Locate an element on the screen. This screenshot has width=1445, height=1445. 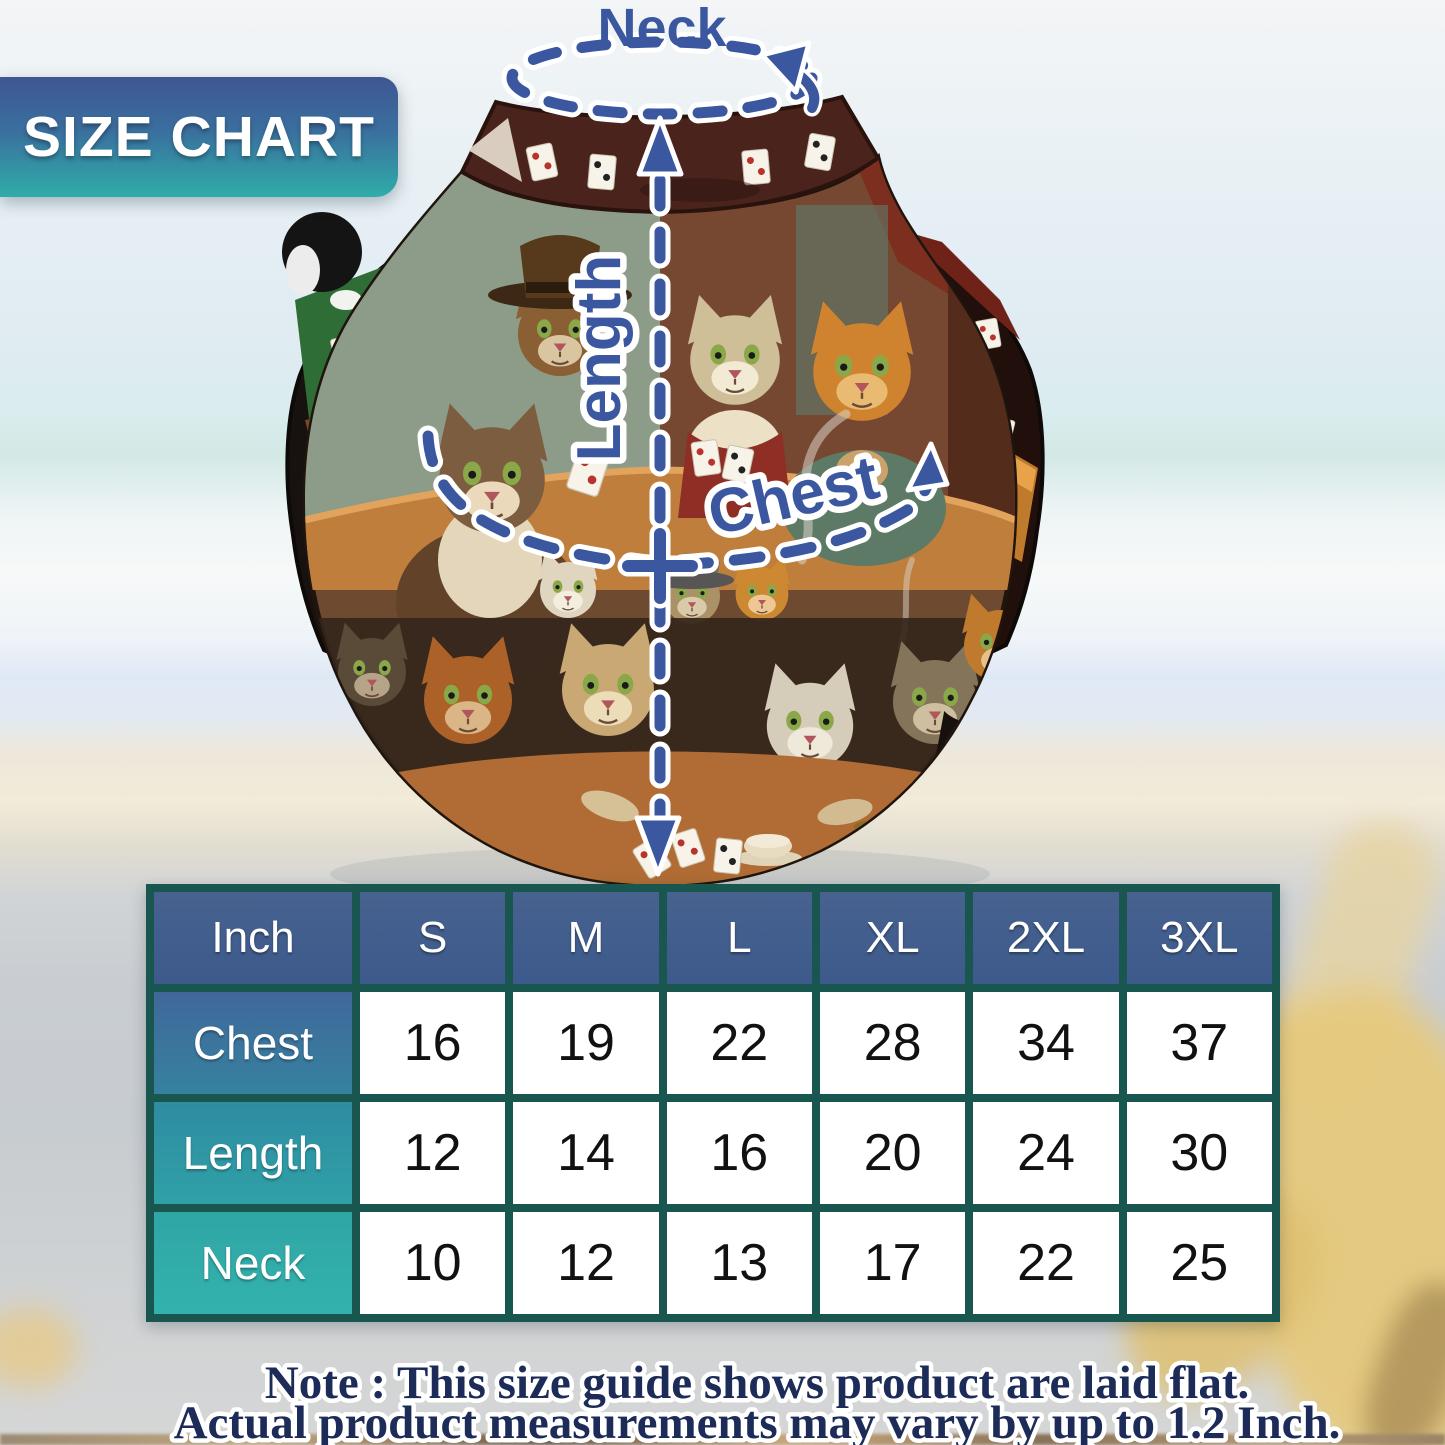
length-measure-line is located at coordinates (659, 496).